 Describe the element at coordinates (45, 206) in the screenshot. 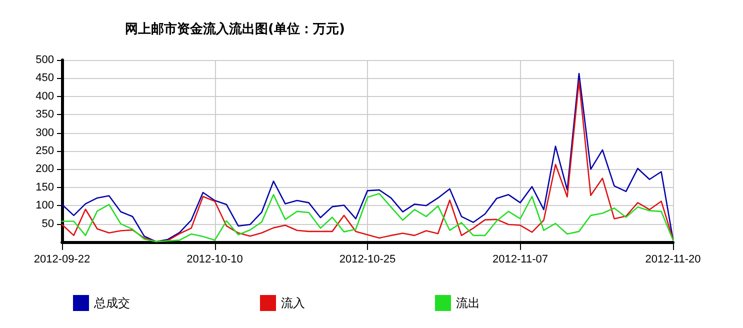

I see `y-tick-label: 100` at that location.